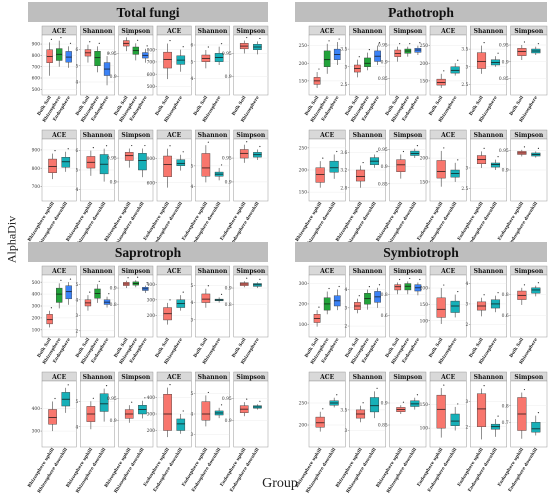 This screenshot has height=496, width=550. I want to click on panel-metric-label: Shannon, so click(489, 377).